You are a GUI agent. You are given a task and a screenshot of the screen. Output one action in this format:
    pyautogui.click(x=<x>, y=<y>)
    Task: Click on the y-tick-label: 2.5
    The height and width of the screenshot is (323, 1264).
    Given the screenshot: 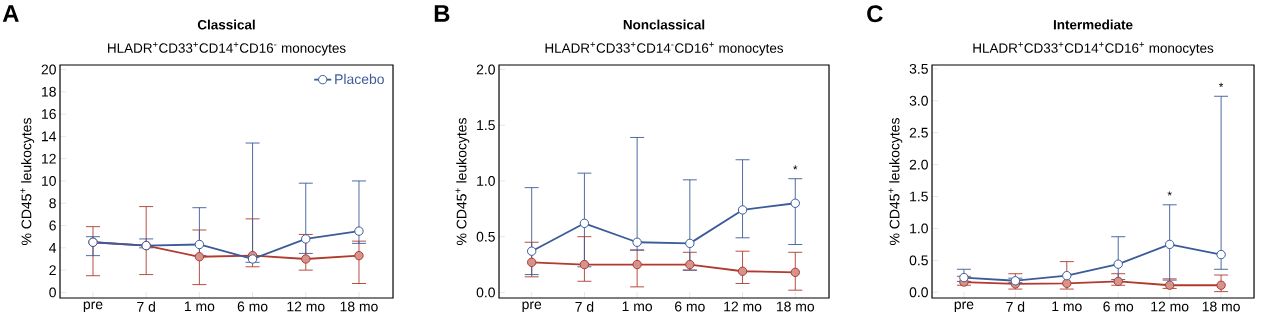 What is the action you would take?
    pyautogui.click(x=918, y=132)
    